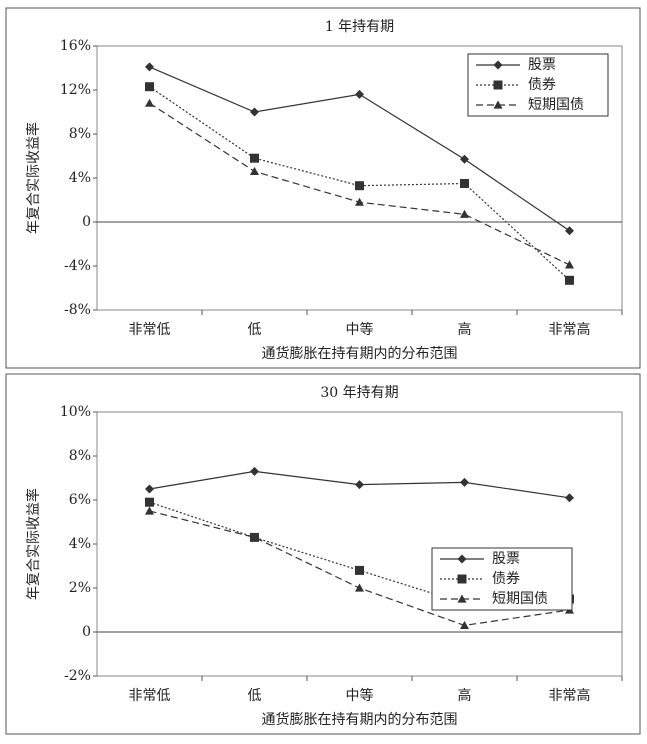 This screenshot has height=744, width=647. I want to click on chart-title: 1 年持有期, so click(359, 27).